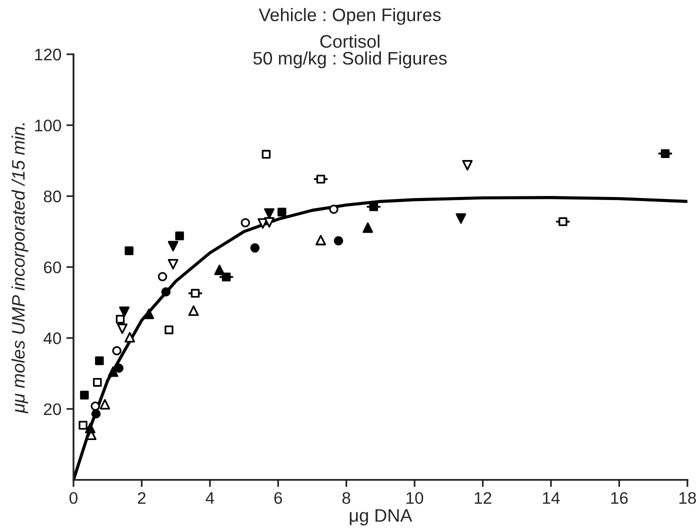 The height and width of the screenshot is (532, 700). What do you see at coordinates (48, 54) in the screenshot?
I see `y-tick-label: 120` at bounding box center [48, 54].